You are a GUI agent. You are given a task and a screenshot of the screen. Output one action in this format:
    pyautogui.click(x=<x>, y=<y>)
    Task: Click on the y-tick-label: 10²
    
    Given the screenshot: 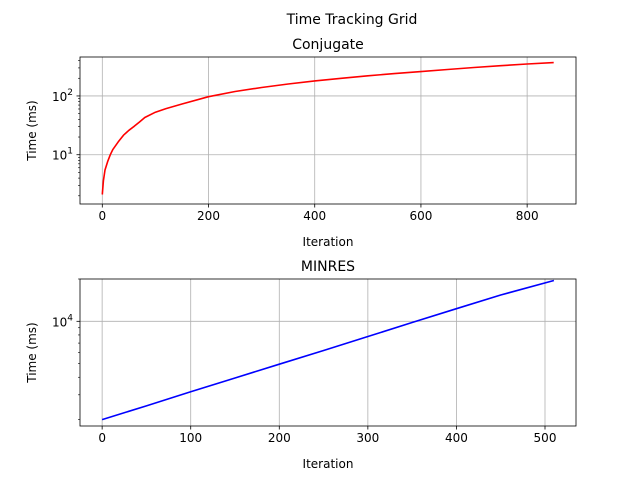 What is the action you would take?
    pyautogui.click(x=62, y=96)
    